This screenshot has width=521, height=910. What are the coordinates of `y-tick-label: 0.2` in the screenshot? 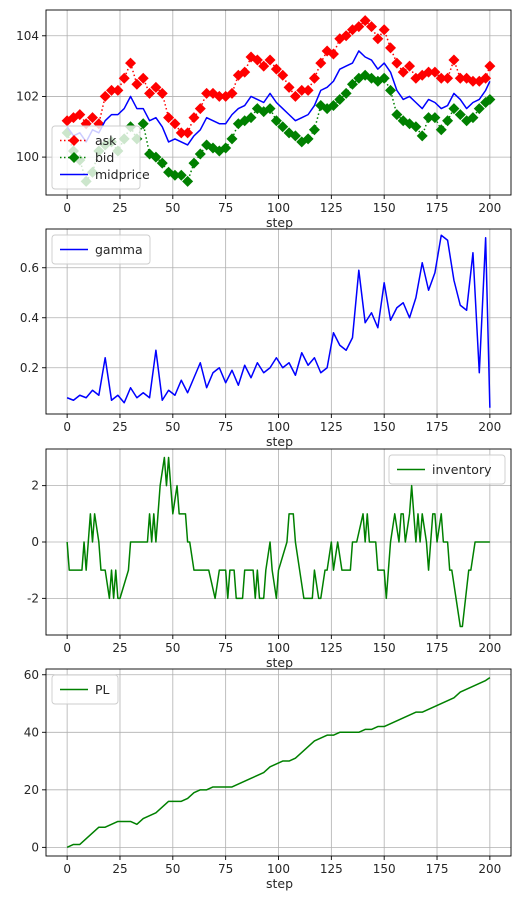 It's located at (29, 368).